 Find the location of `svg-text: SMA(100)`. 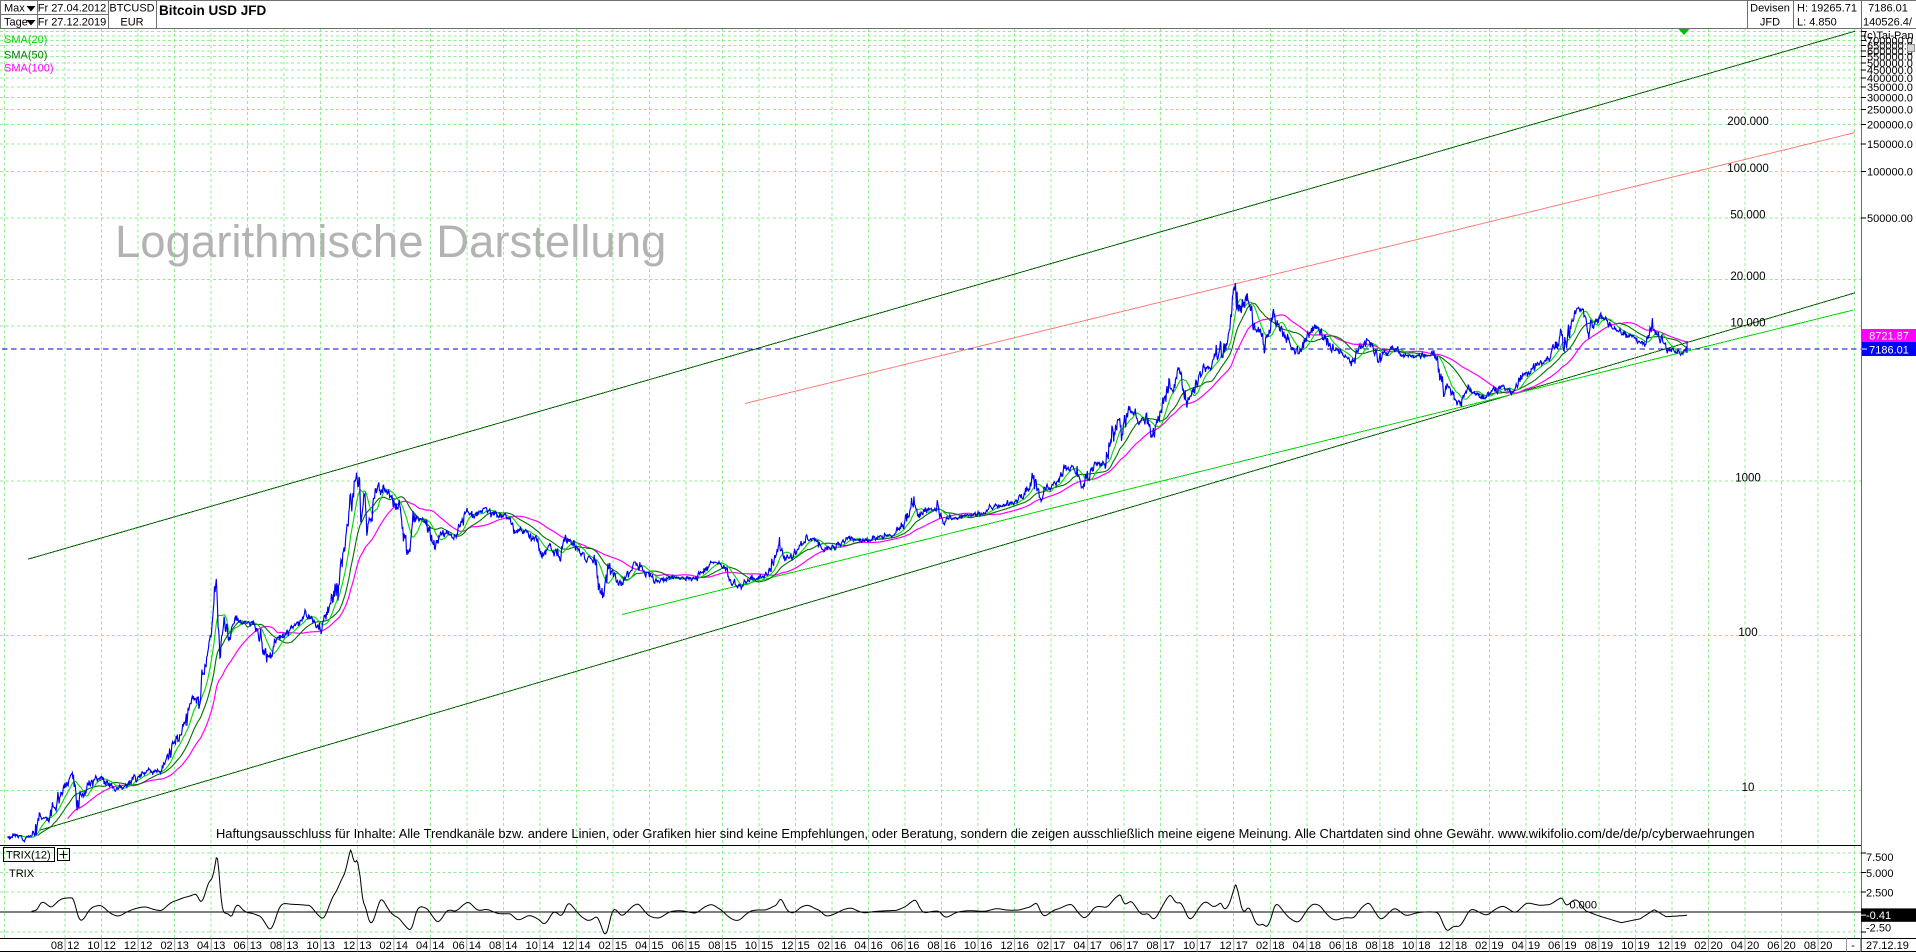

svg-text: SMA(100) is located at coordinates (29, 69).